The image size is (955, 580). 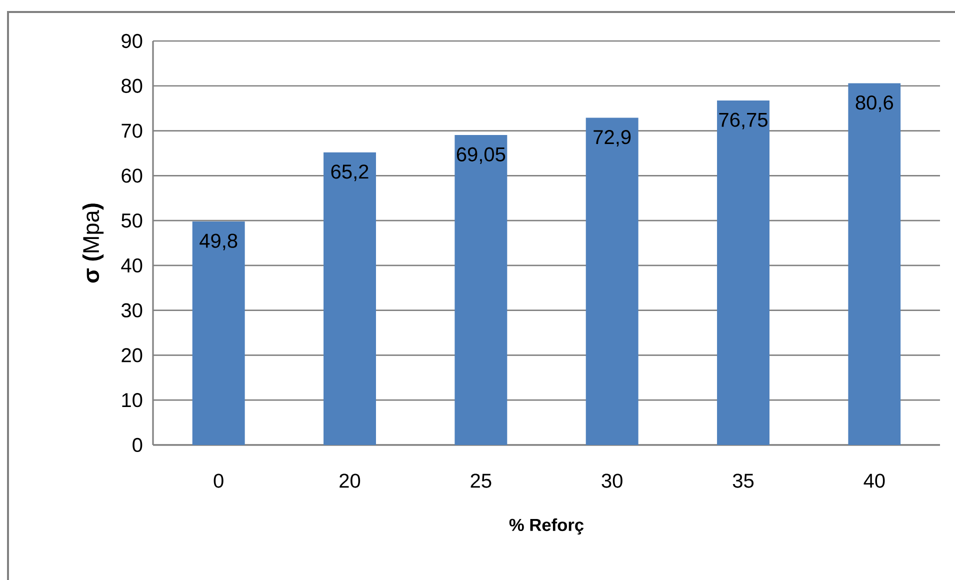 What do you see at coordinates (132, 41) in the screenshot?
I see `y-tick-label: 90` at bounding box center [132, 41].